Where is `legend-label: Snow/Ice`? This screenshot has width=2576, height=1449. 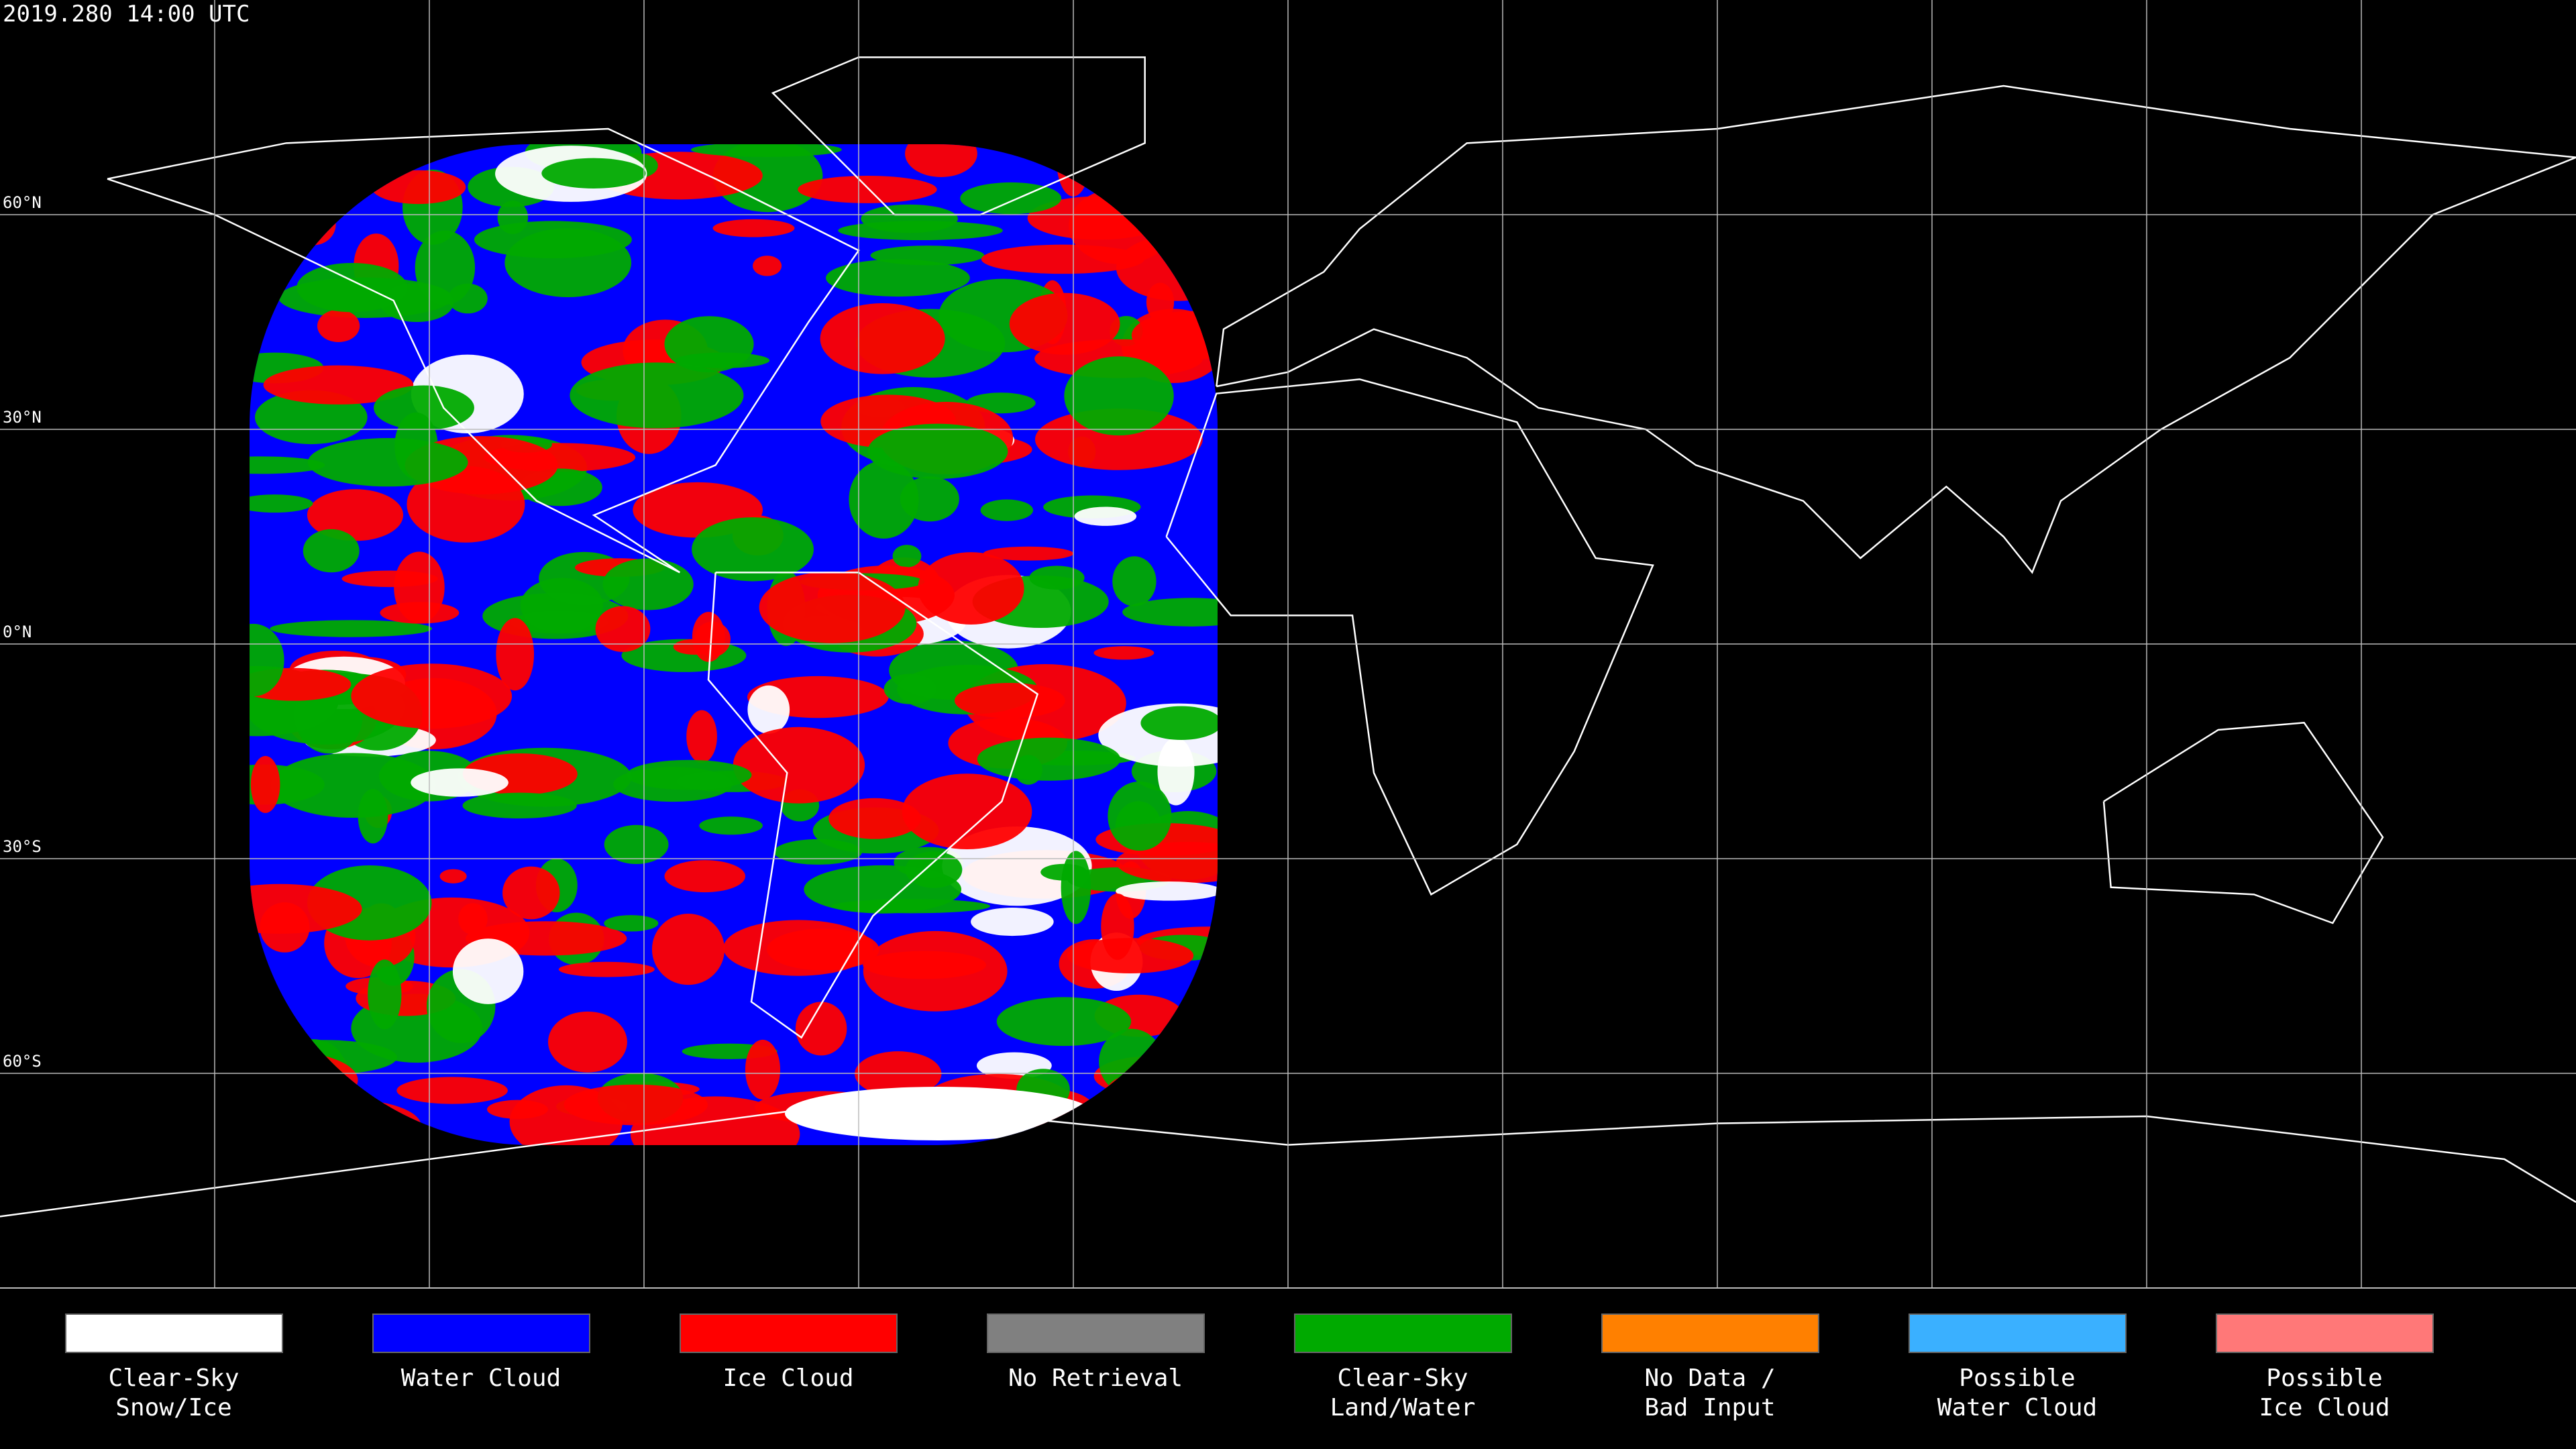
legend-label: Snow/Ice is located at coordinates (173, 1407).